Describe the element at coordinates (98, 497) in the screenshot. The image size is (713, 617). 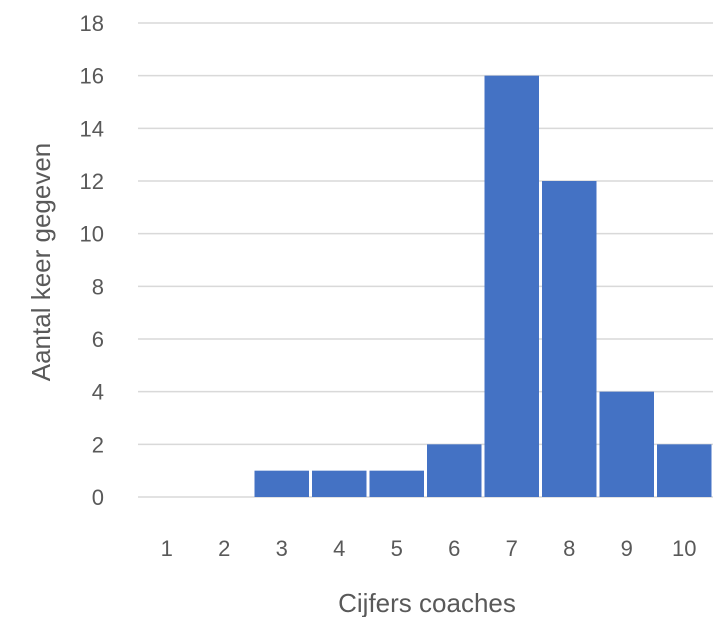
I see `y-tick-label: 0` at that location.